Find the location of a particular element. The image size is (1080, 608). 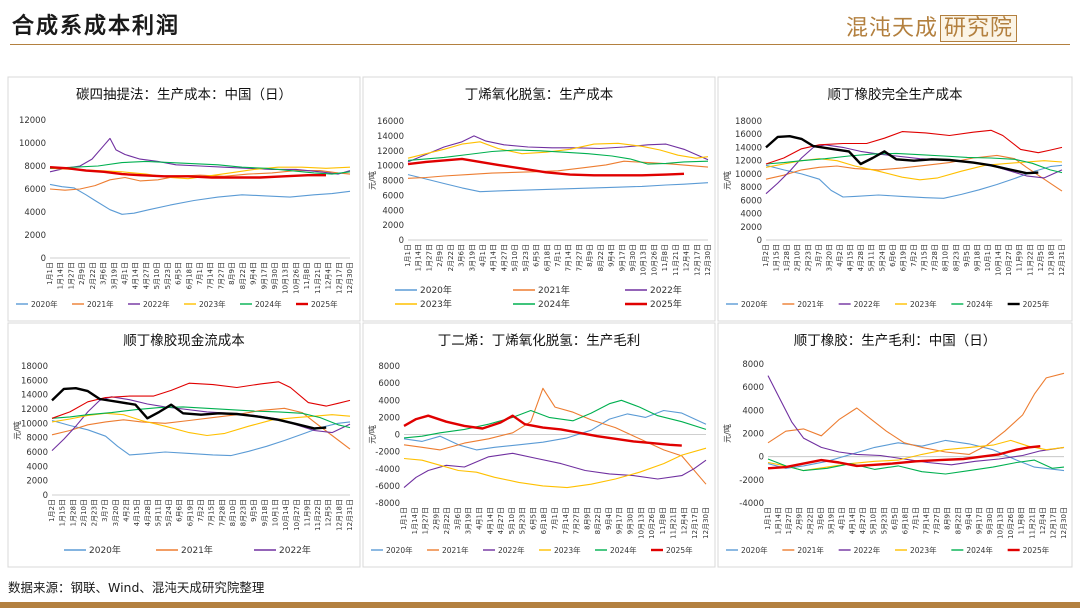

x-tick-label: 12月4日 is located at coordinates (687, 257).